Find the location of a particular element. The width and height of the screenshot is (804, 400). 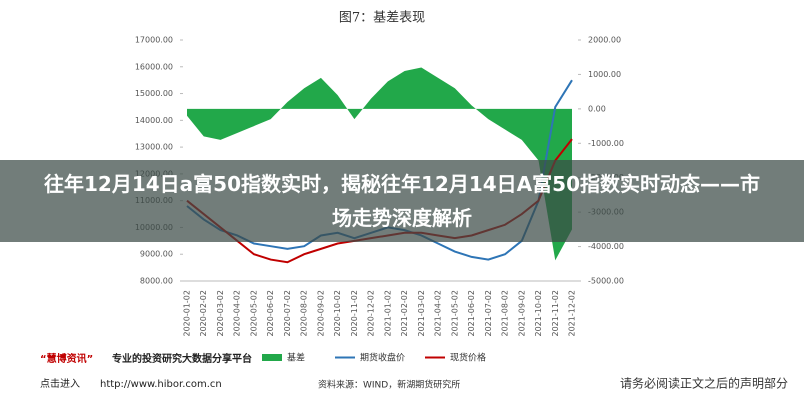

x-tick-label: 2020-11-02 is located at coordinates (354, 313).